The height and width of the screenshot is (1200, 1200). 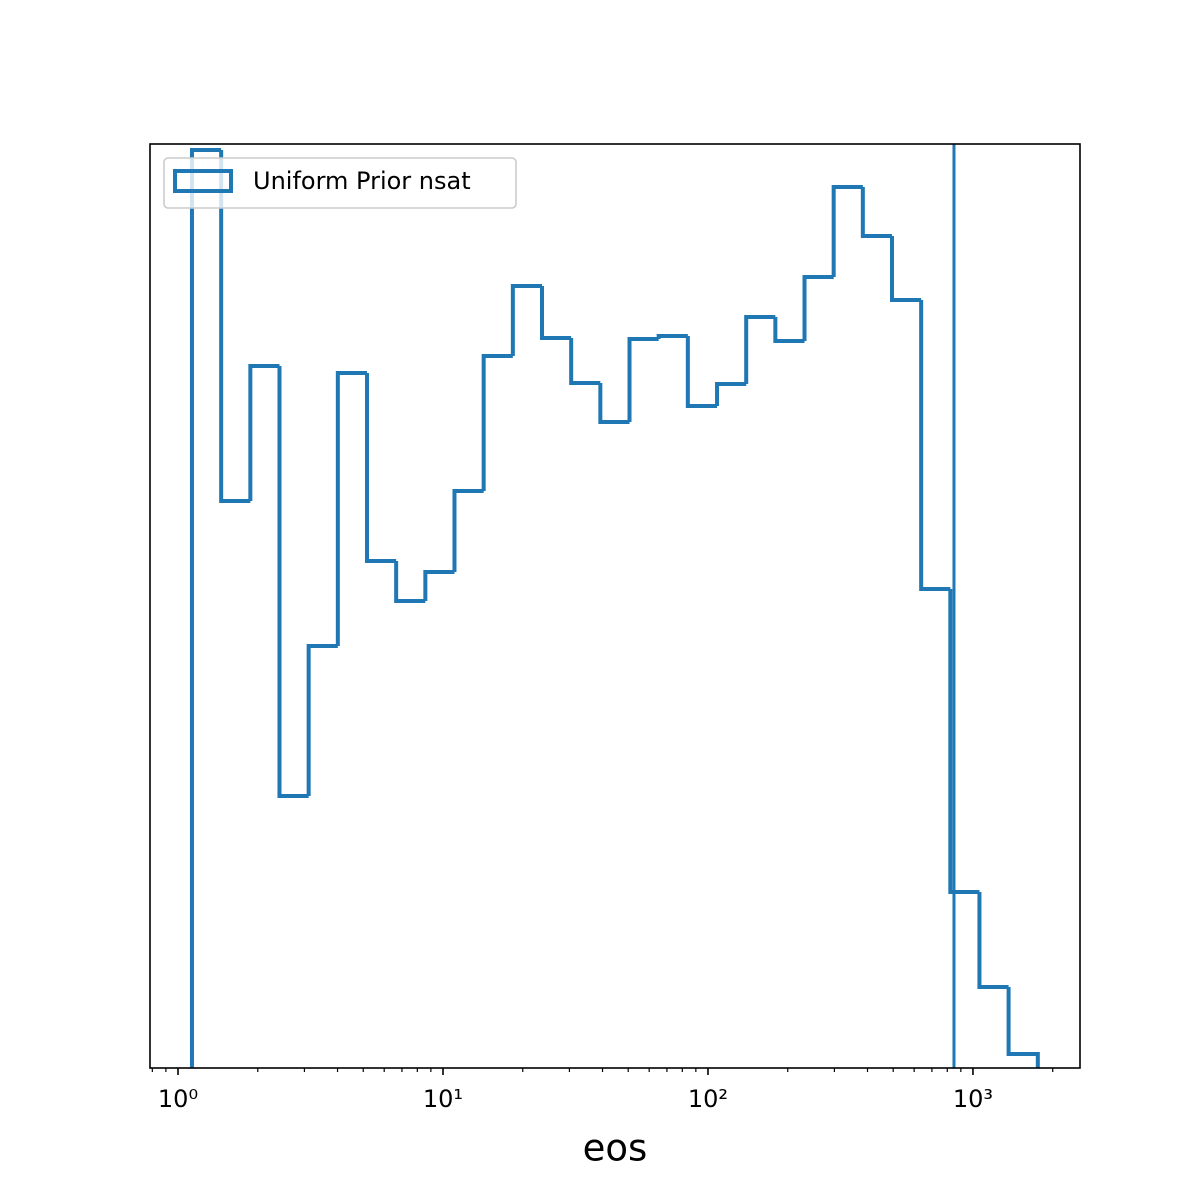 I want to click on x-tick-label: 10⁰, so click(x=178, y=1099).